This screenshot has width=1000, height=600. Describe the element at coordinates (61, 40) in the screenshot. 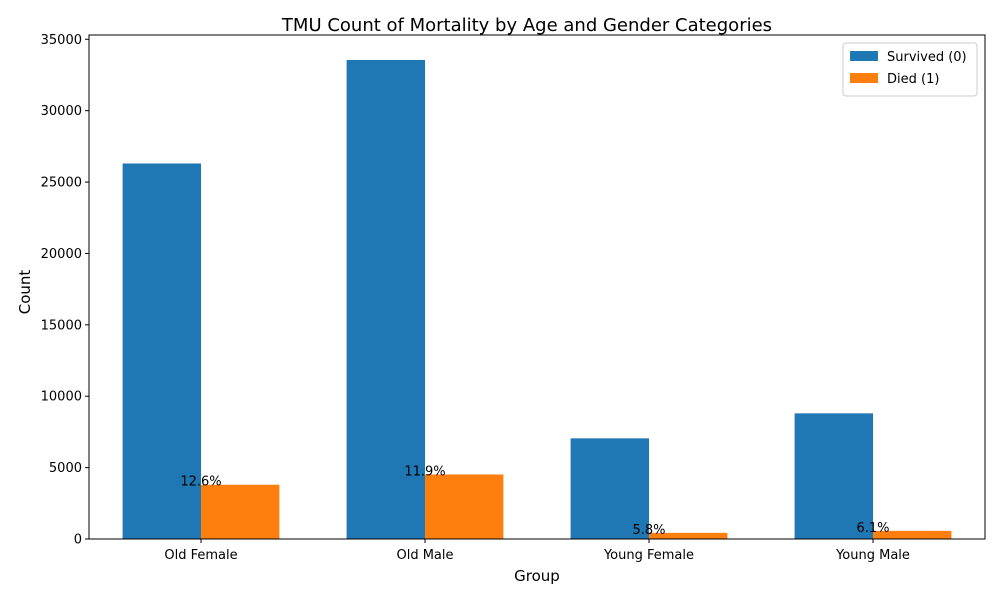

I see `y-tick-label: 35000` at that location.